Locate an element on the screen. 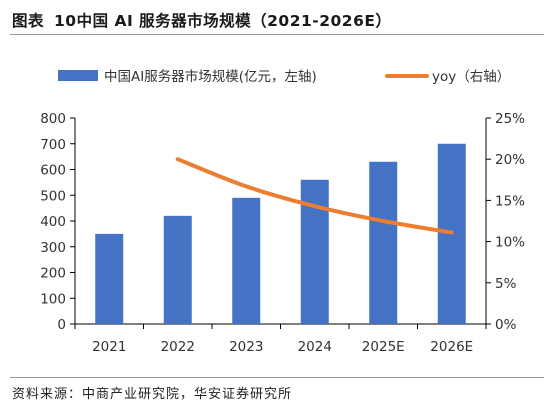 The image size is (554, 411). right-axis-ticks: 0% 5% 10% 15% 20% 25% is located at coordinates (505, 222).